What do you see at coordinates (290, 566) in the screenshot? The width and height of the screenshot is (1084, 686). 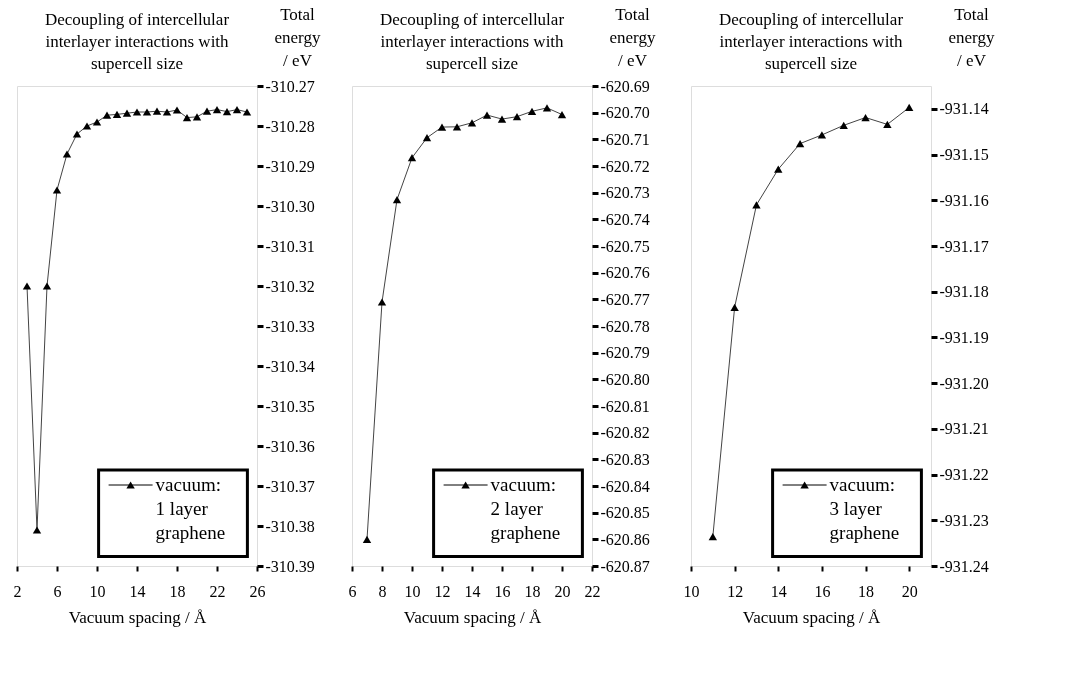 I see `y-tick-label: -310.39` at bounding box center [290, 566].